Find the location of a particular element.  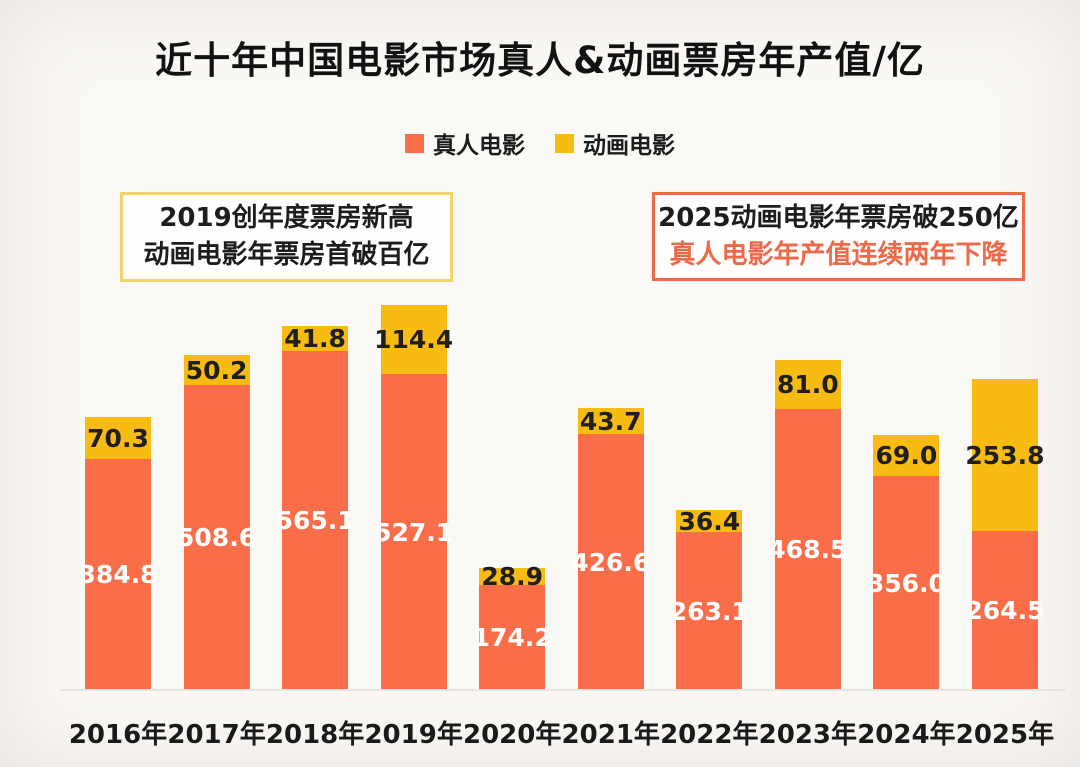

x-axis-label-2018: 2018年 is located at coordinates (315, 735).